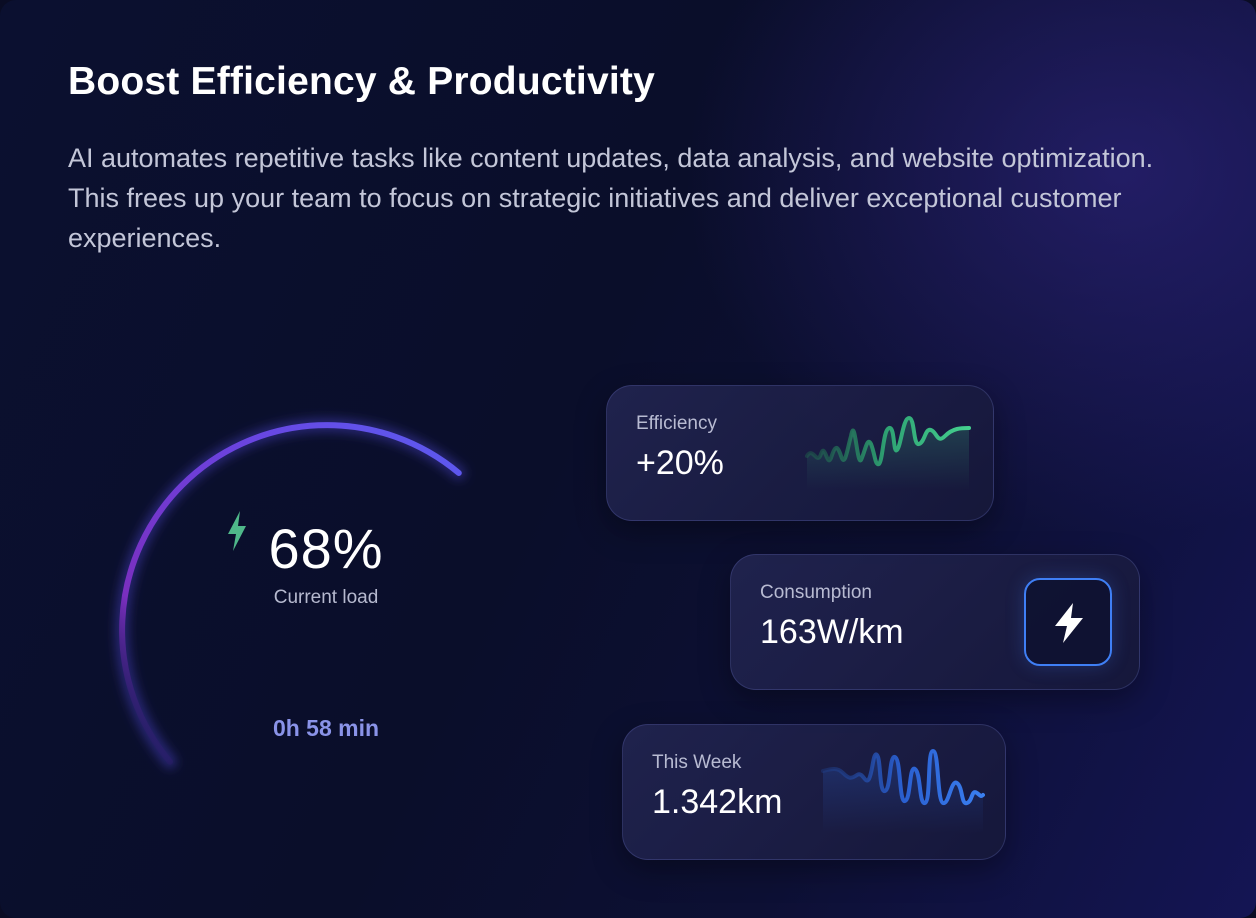 This screenshot has height=918, width=1256. Describe the element at coordinates (326, 548) in the screenshot. I see `current-load-value: 68%` at that location.